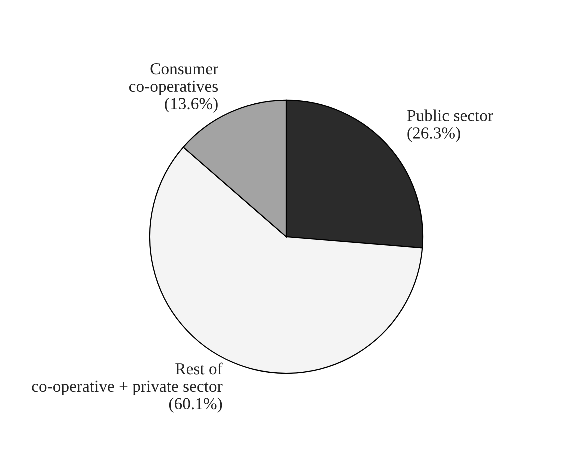 This screenshot has width=573, height=474. What do you see at coordinates (195, 405) in the screenshot?
I see `data-label: (60.1%)` at bounding box center [195, 405].